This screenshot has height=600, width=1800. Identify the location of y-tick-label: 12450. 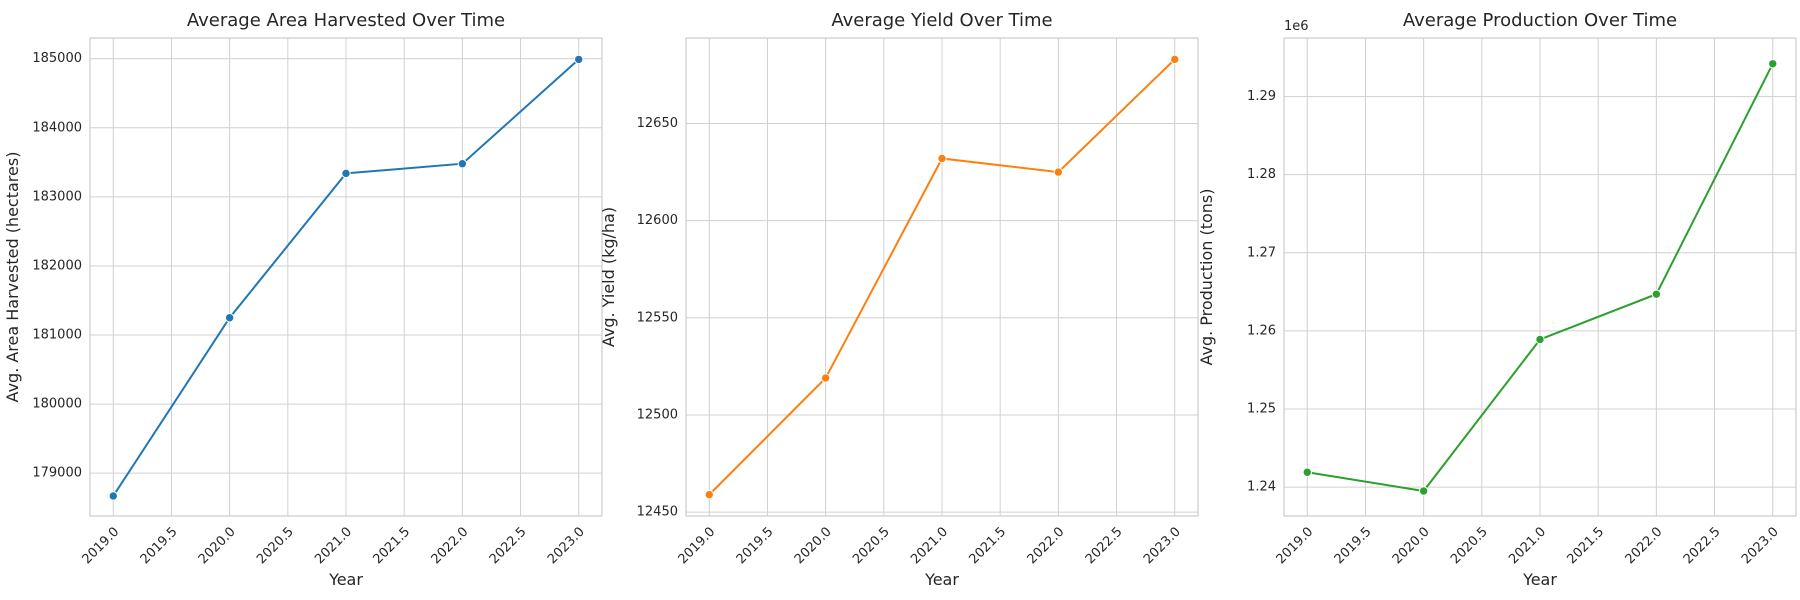
(657, 512).